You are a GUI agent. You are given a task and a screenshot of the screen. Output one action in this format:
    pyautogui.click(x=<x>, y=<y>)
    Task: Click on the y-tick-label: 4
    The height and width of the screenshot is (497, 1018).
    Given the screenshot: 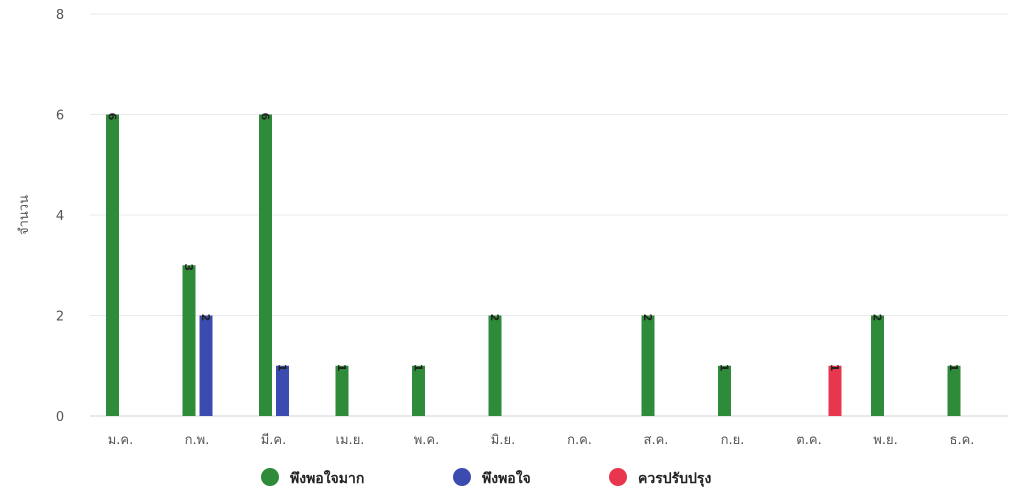 What is the action you would take?
    pyautogui.click(x=60, y=216)
    